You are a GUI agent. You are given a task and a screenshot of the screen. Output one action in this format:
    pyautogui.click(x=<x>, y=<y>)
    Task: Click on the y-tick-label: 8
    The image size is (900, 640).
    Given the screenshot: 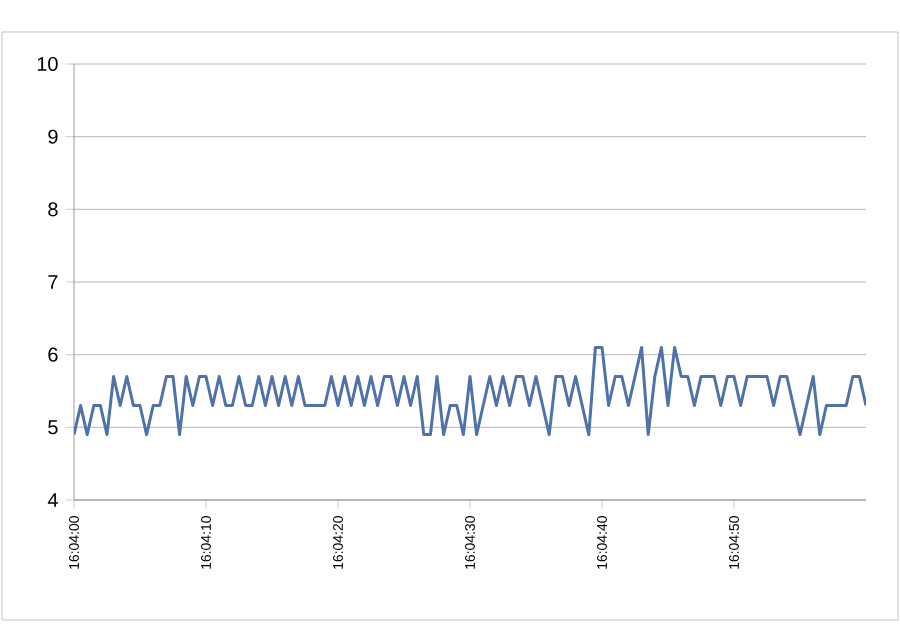 What is the action you would take?
    pyautogui.click(x=53, y=209)
    